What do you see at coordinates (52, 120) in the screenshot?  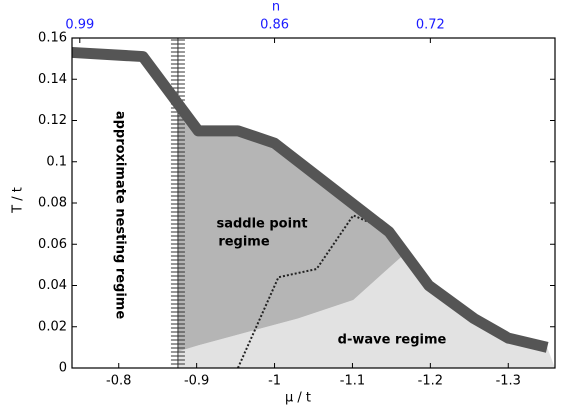 I see `y-tick-label: 0.12` at bounding box center [52, 120].